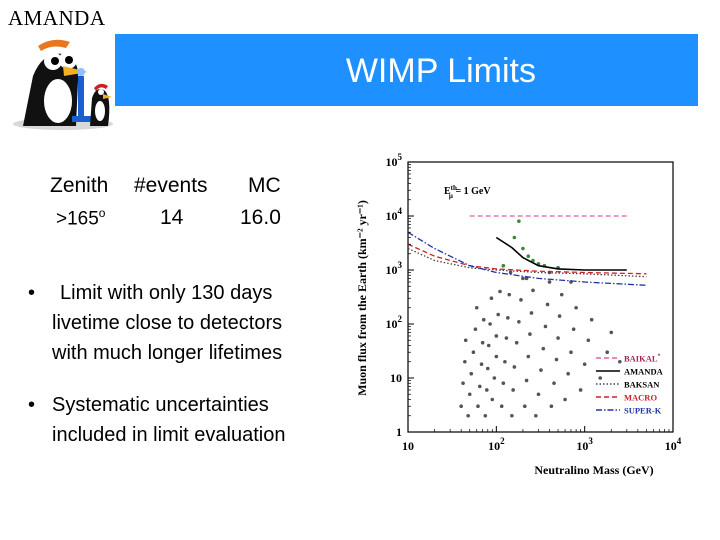 Image resolution: width=720 pixels, height=540 pixels. I want to click on legend-label: BAKSAN, so click(642, 385).